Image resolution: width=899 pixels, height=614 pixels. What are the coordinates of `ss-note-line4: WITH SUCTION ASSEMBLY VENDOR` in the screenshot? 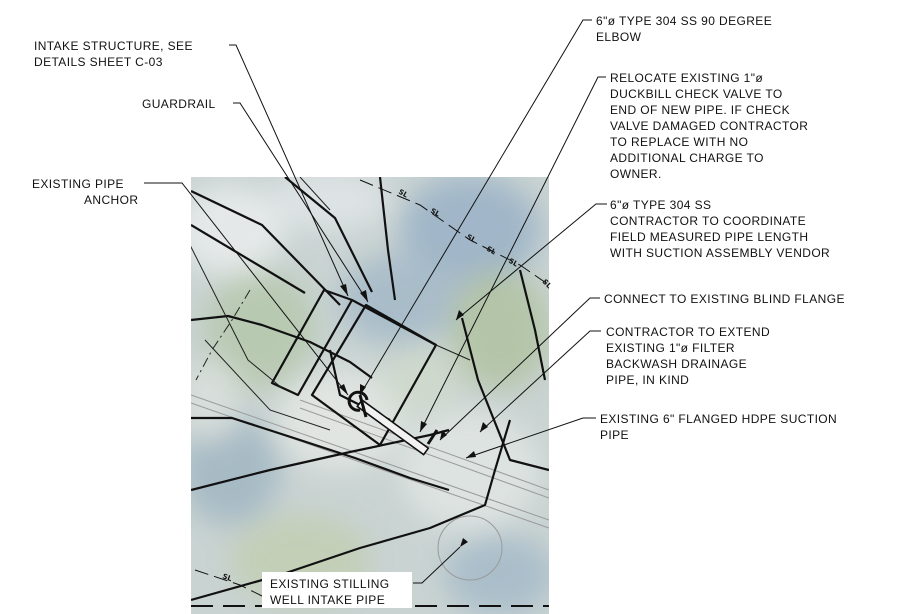 It's located at (720, 253).